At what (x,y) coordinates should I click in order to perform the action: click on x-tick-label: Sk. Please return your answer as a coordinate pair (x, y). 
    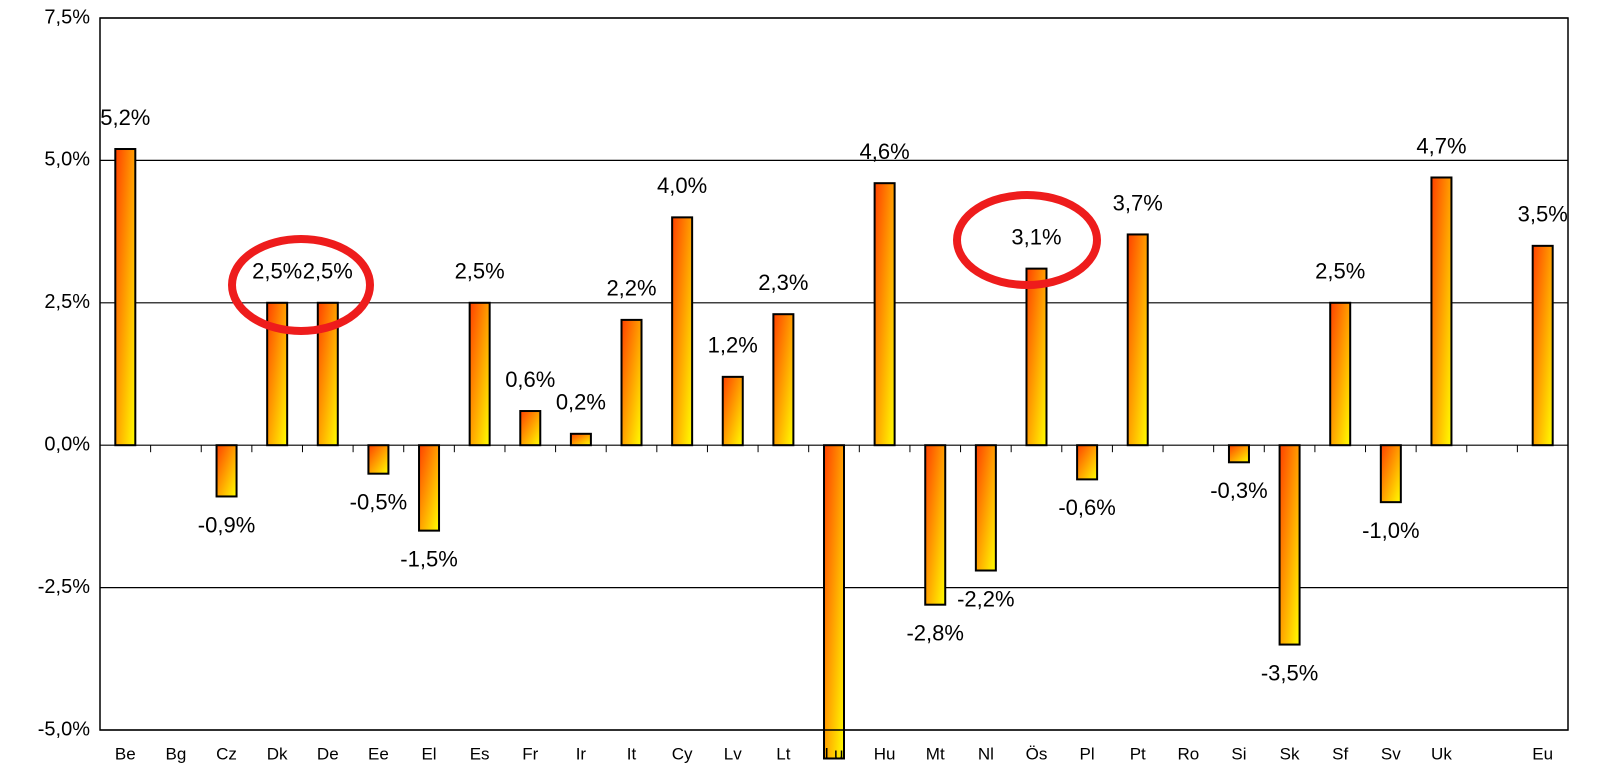
    Looking at the image, I should click on (1290, 753).